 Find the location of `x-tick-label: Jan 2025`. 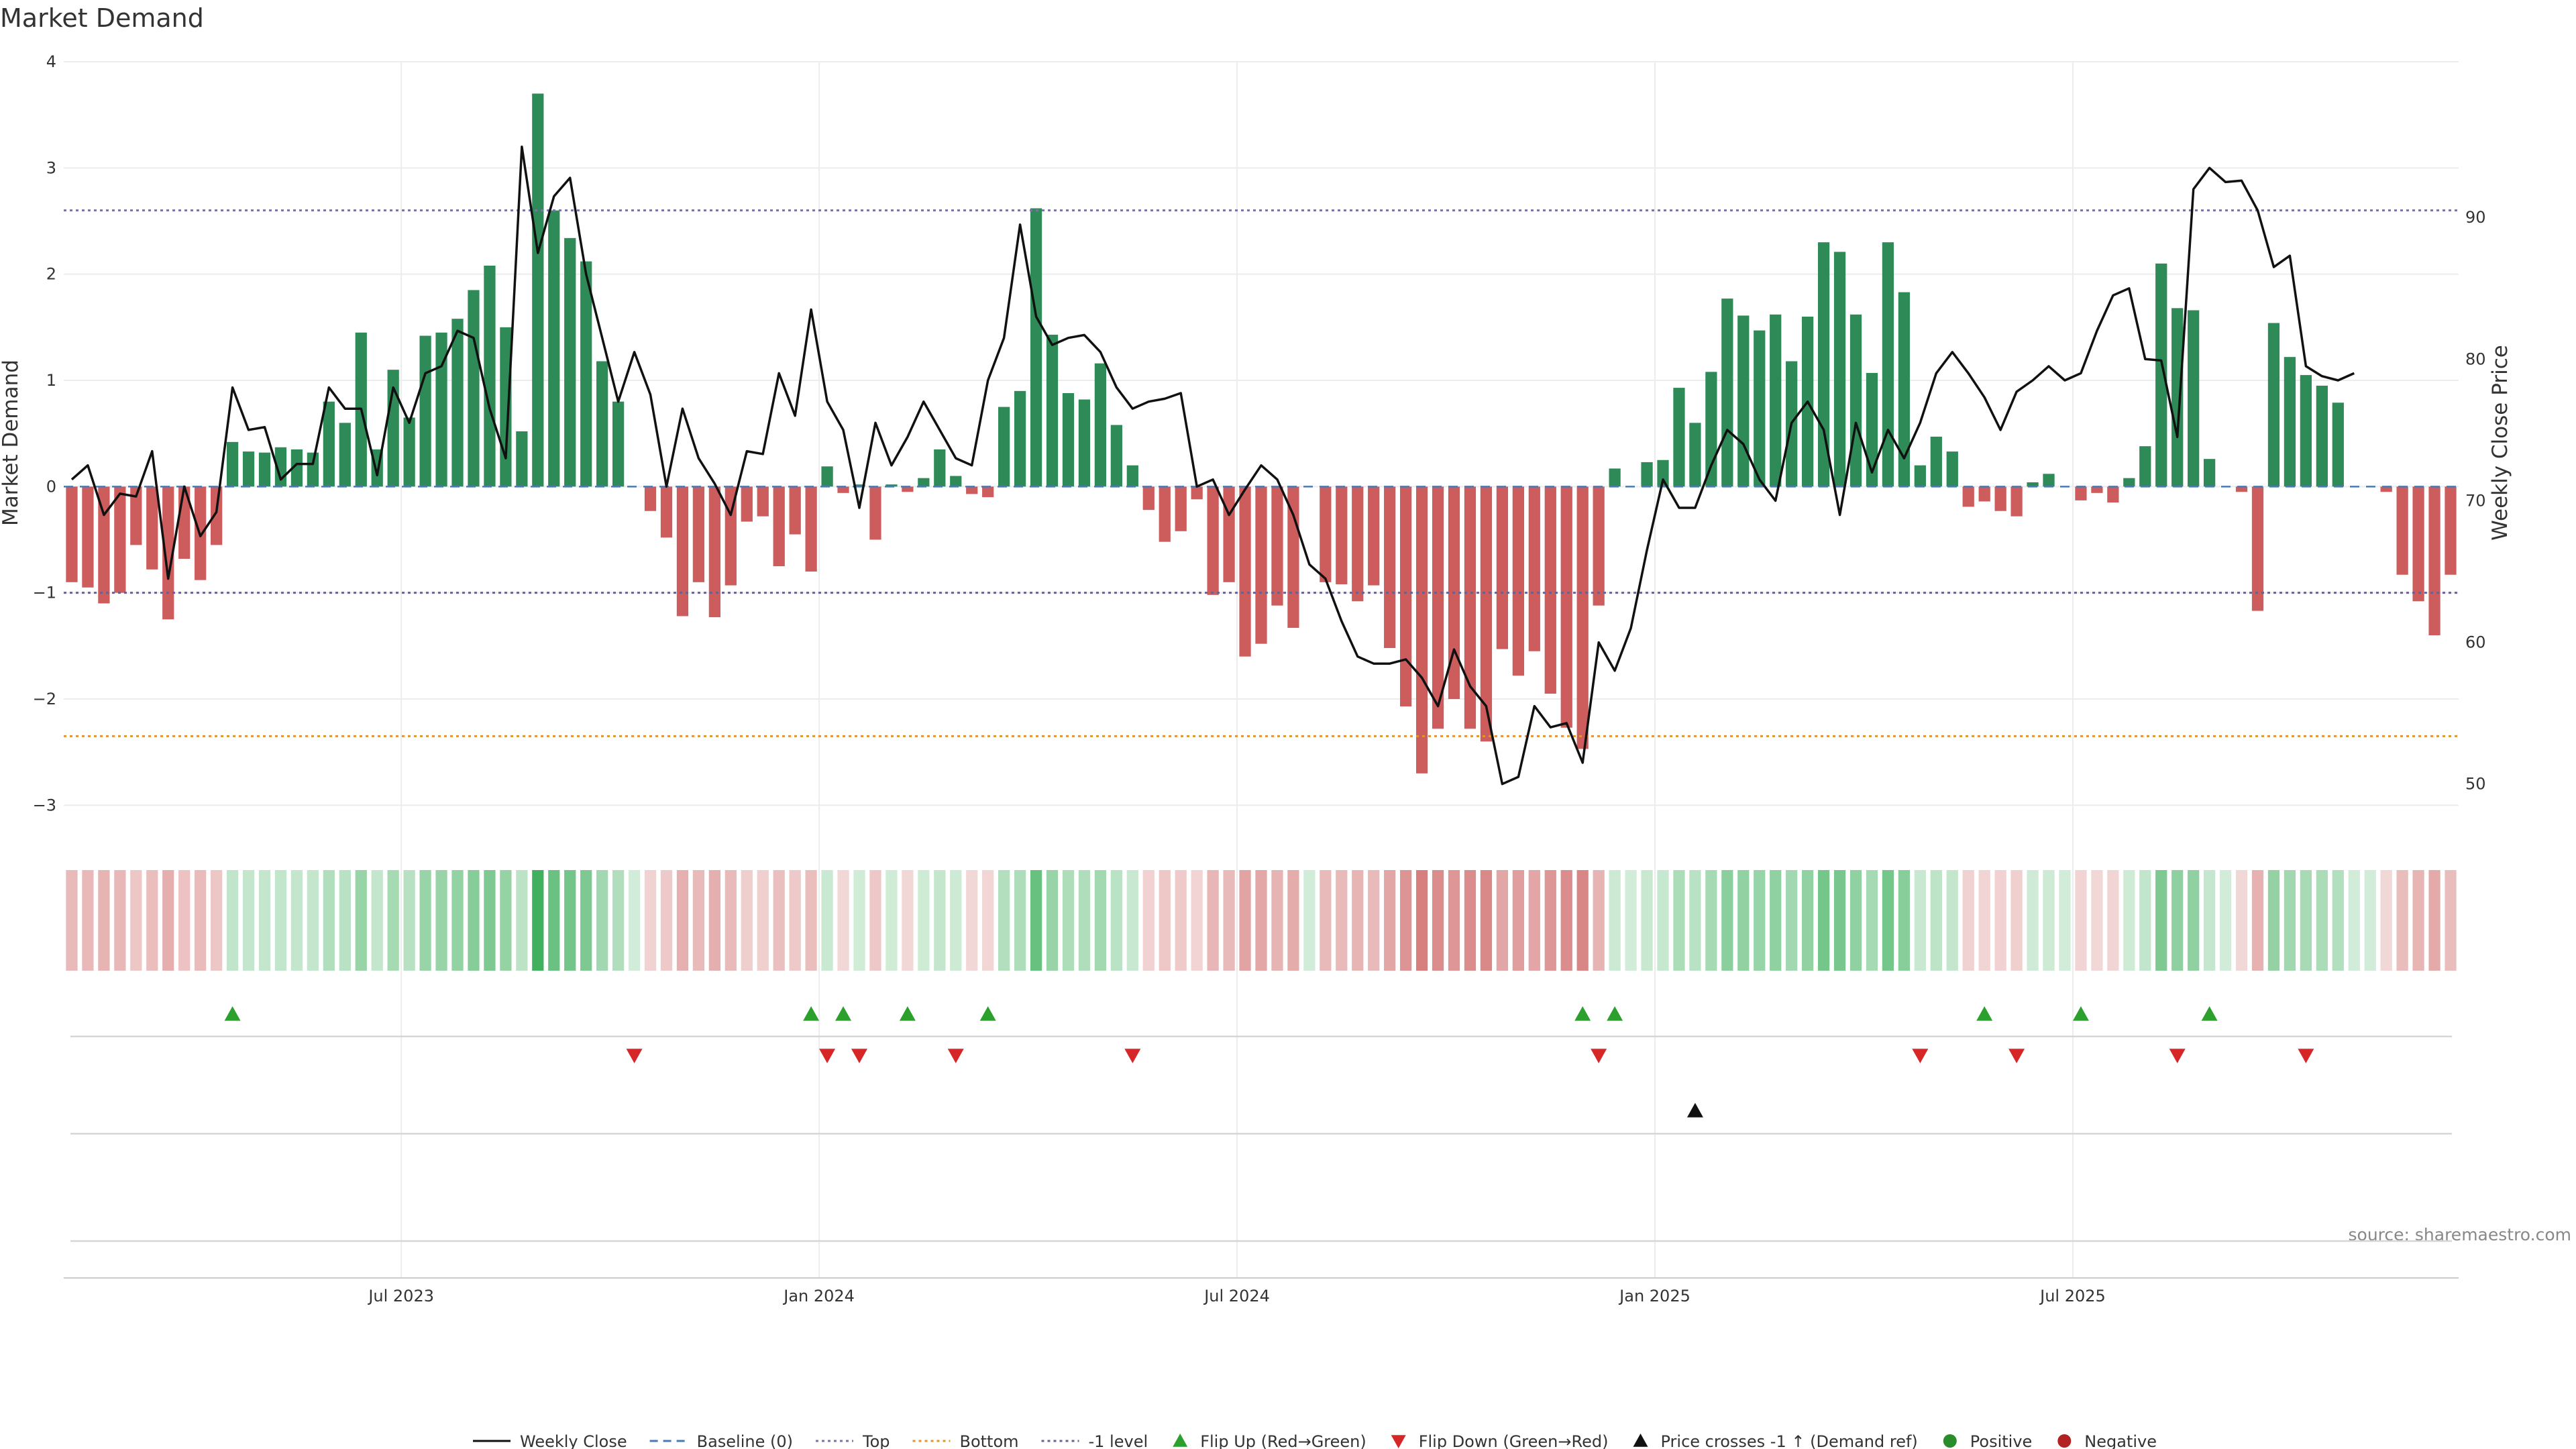

x-tick-label: Jan 2025 is located at coordinates (1654, 1296).